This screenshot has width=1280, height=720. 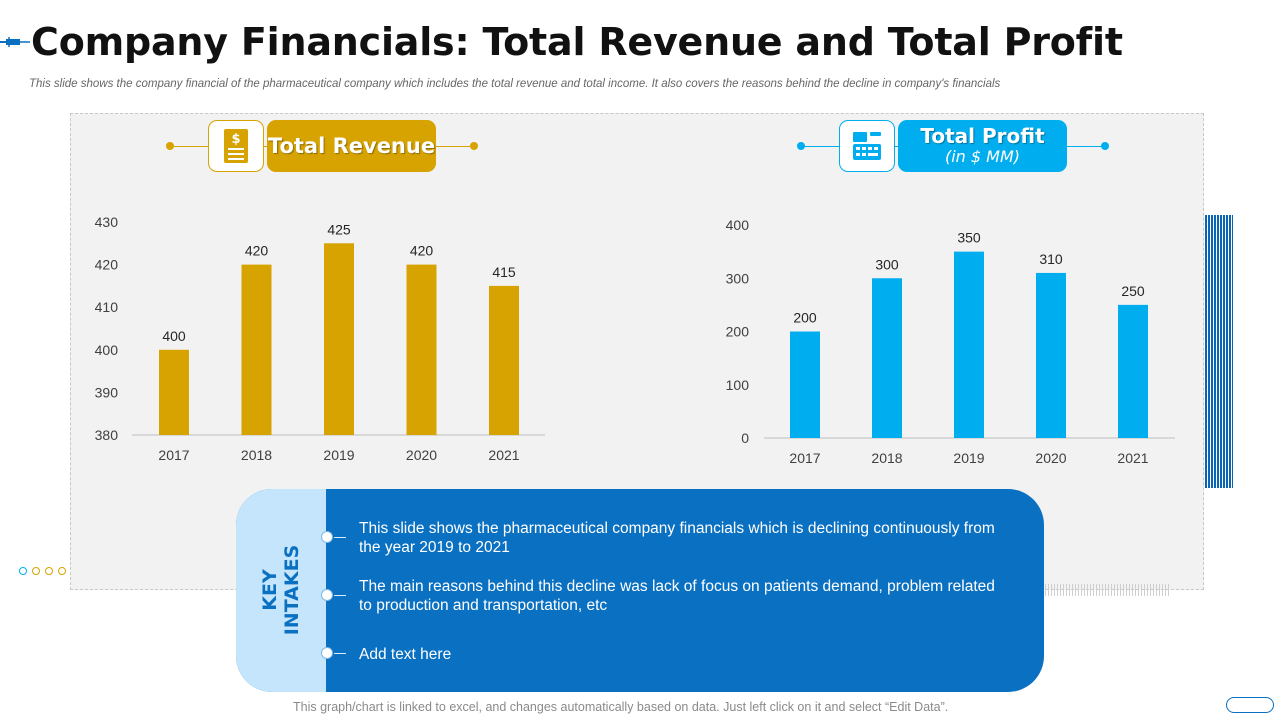 What do you see at coordinates (503, 455) in the screenshot?
I see `revenue-x-tick-label: 2021` at bounding box center [503, 455].